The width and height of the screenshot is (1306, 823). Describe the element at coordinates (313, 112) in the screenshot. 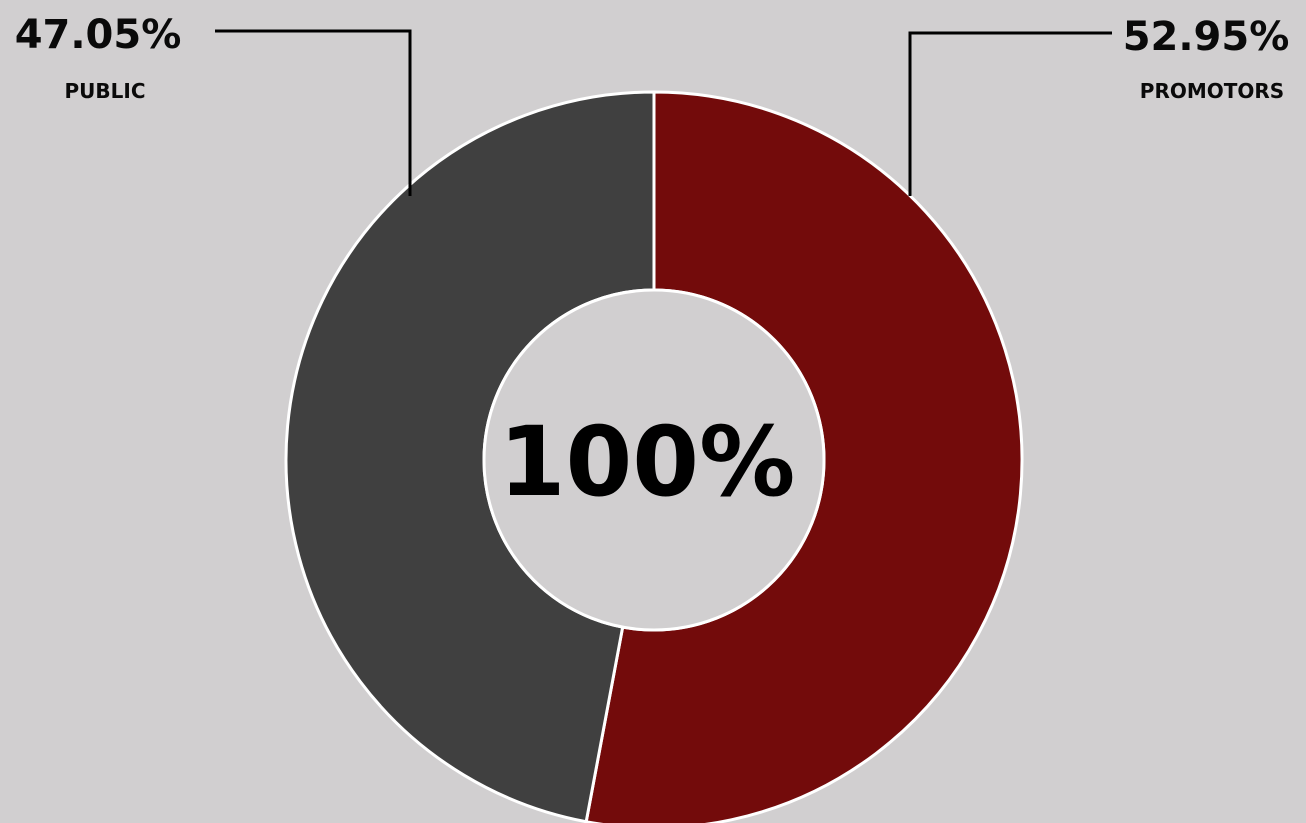

I see `leader-line-public` at that location.